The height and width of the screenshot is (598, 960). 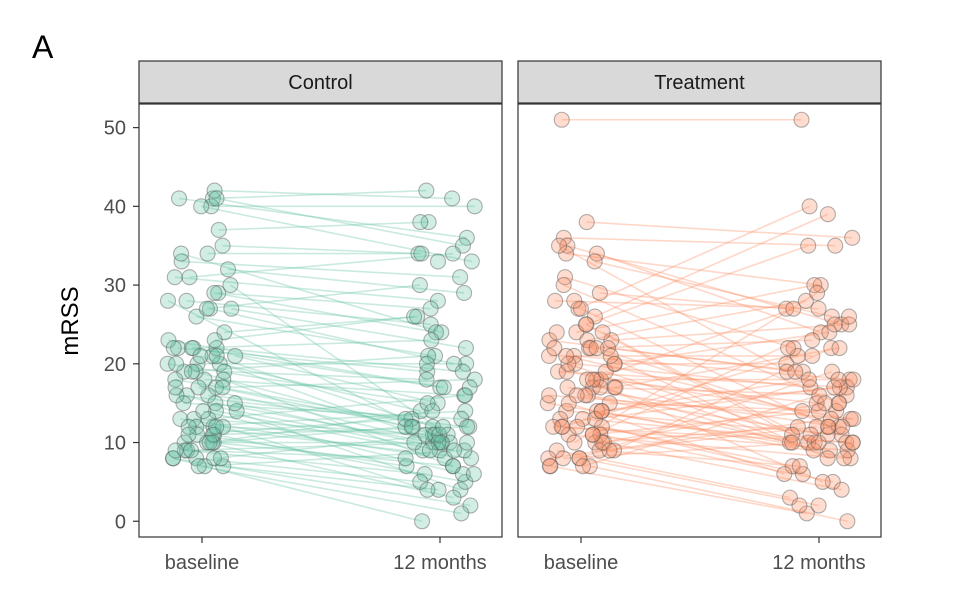 I want to click on strip-treatment, so click(x=699, y=82).